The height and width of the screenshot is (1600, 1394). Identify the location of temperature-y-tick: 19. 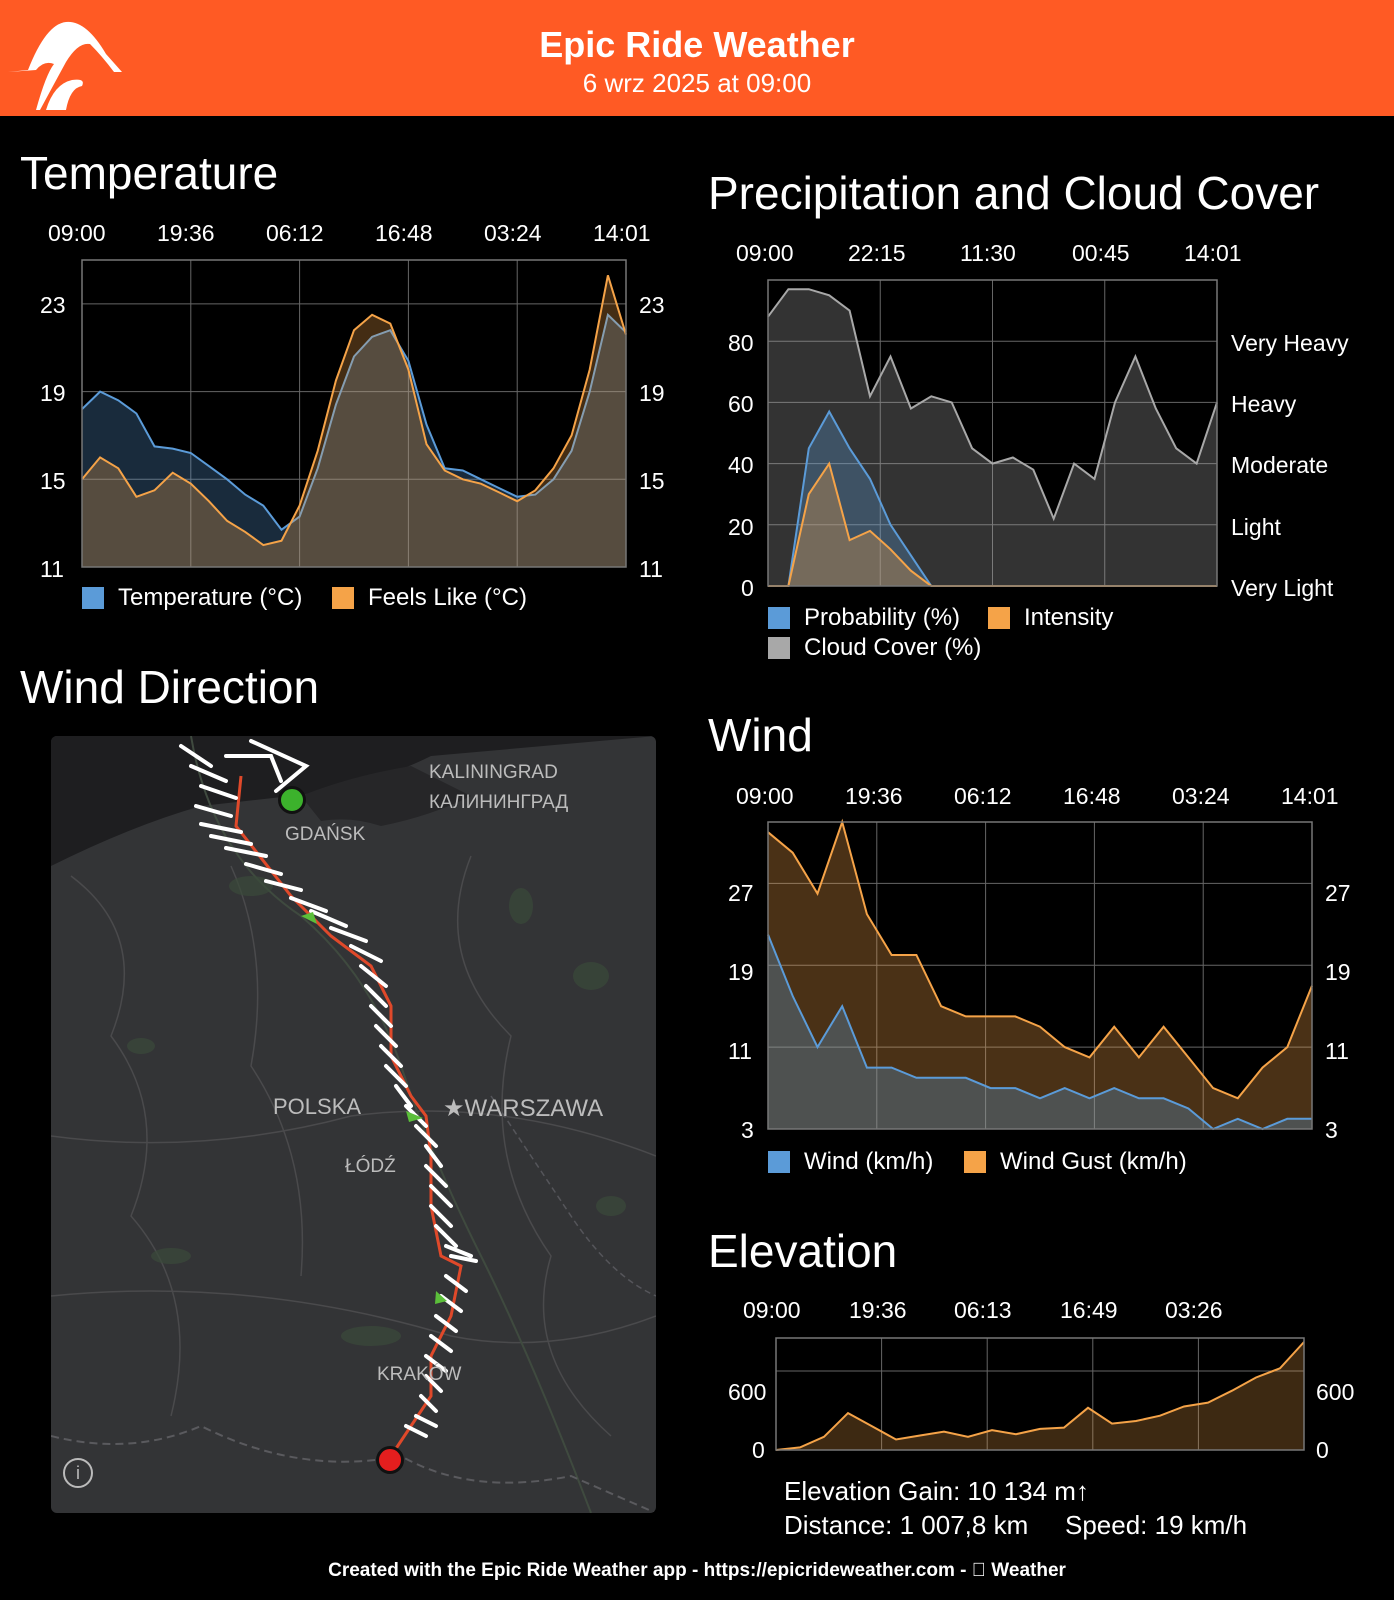
(53, 393).